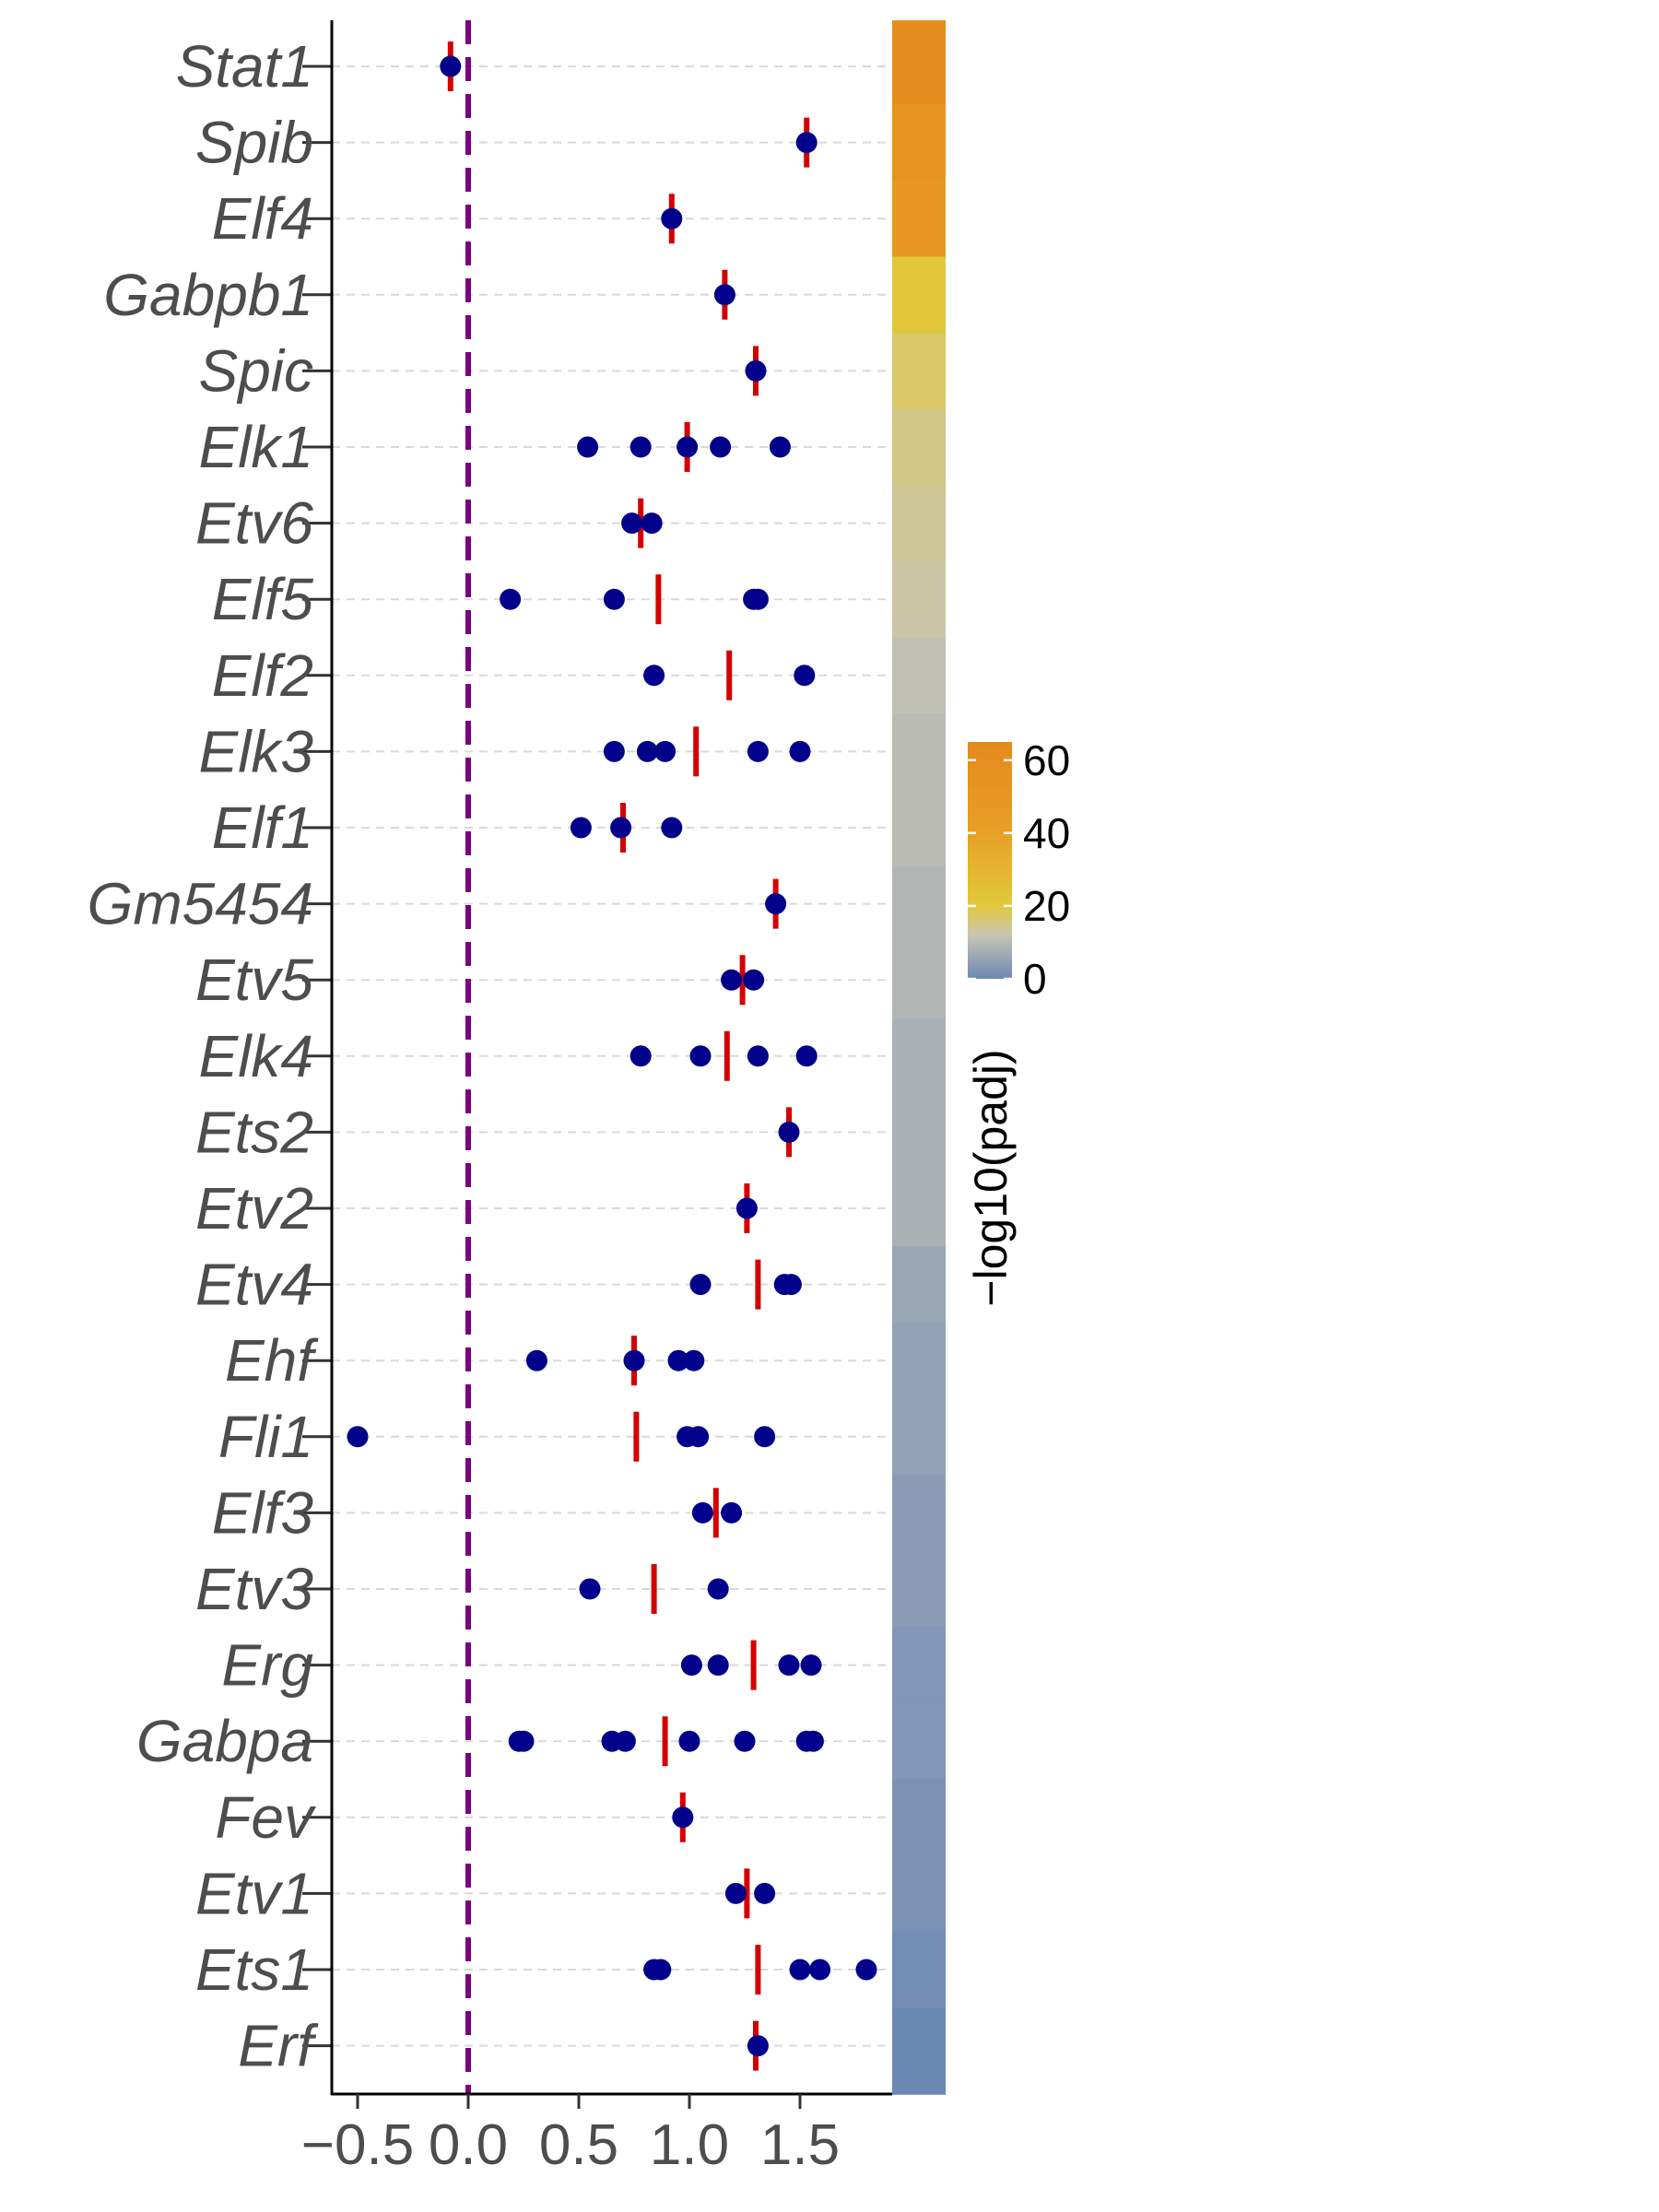  Describe the element at coordinates (263, 1512) in the screenshot. I see `gene-label: Elf3` at that location.